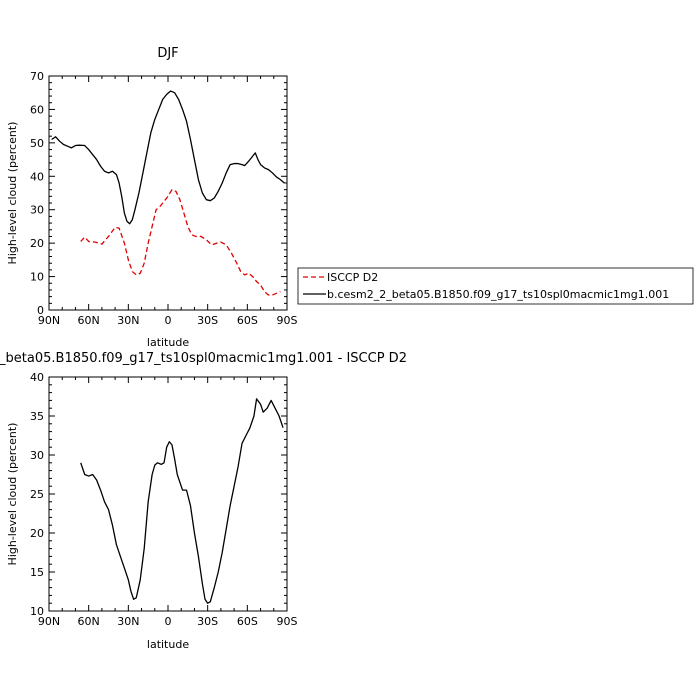 Image resolution: width=700 pixels, height=700 pixels. I want to click on y-tick-label: 60, so click(37, 109).